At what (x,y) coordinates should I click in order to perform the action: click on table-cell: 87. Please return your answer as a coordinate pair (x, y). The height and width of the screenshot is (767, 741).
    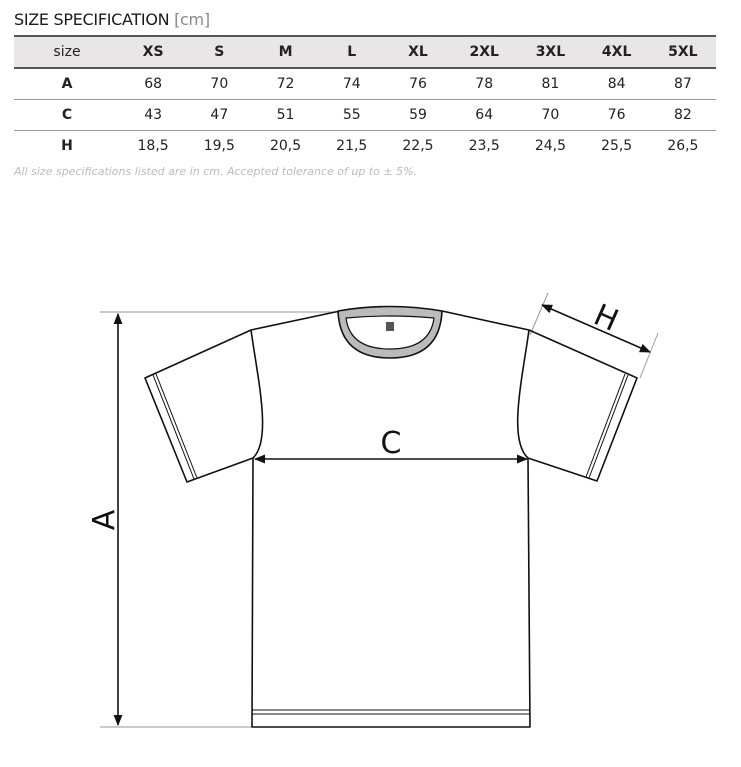
    Looking at the image, I should click on (682, 84).